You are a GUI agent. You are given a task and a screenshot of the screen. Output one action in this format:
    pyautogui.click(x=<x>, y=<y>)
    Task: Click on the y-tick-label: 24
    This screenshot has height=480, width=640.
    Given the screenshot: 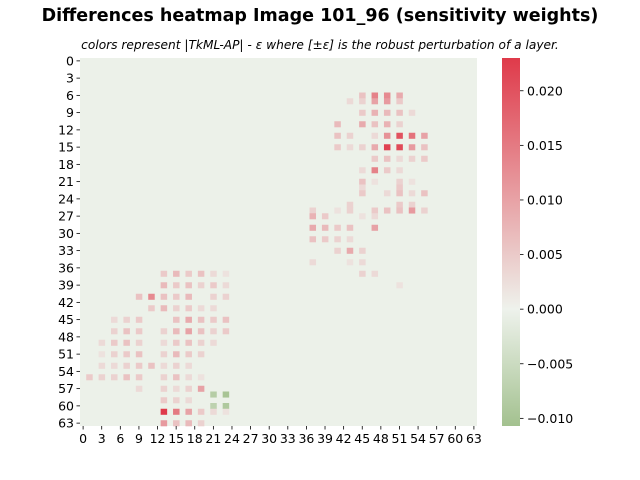 What is the action you would take?
    pyautogui.click(x=66, y=198)
    